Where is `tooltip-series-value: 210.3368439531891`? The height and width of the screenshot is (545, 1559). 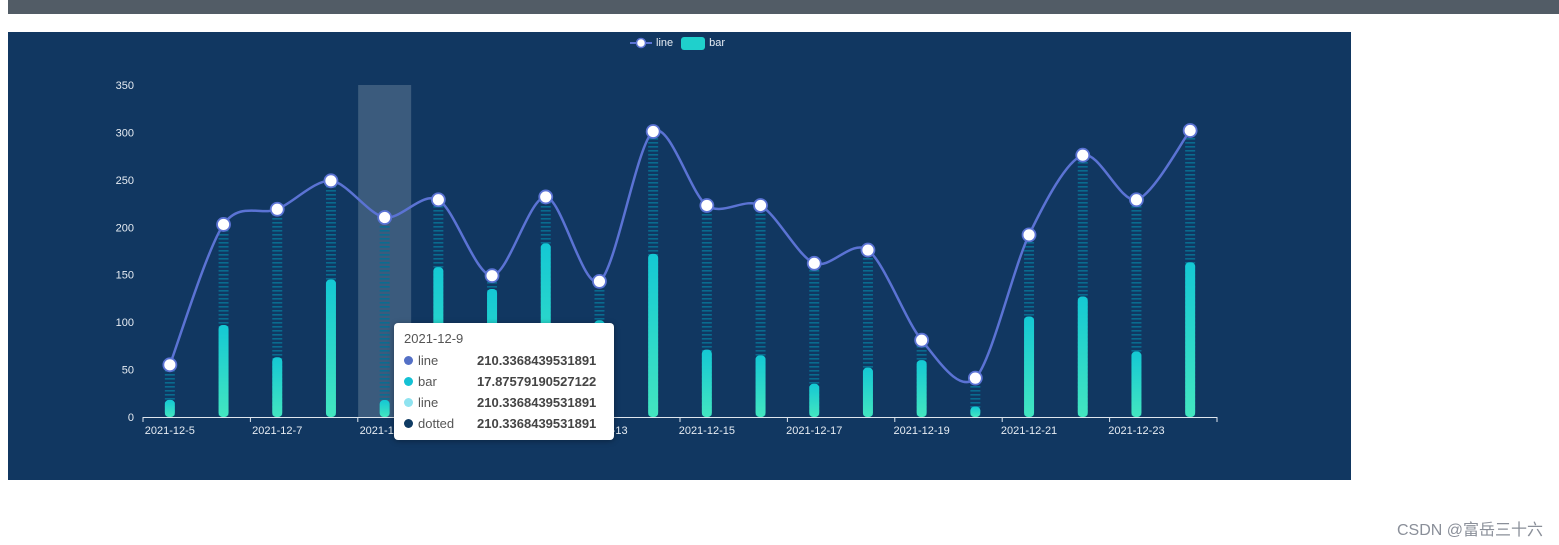 tooltip-series-value: 210.3368439531891 is located at coordinates (537, 360).